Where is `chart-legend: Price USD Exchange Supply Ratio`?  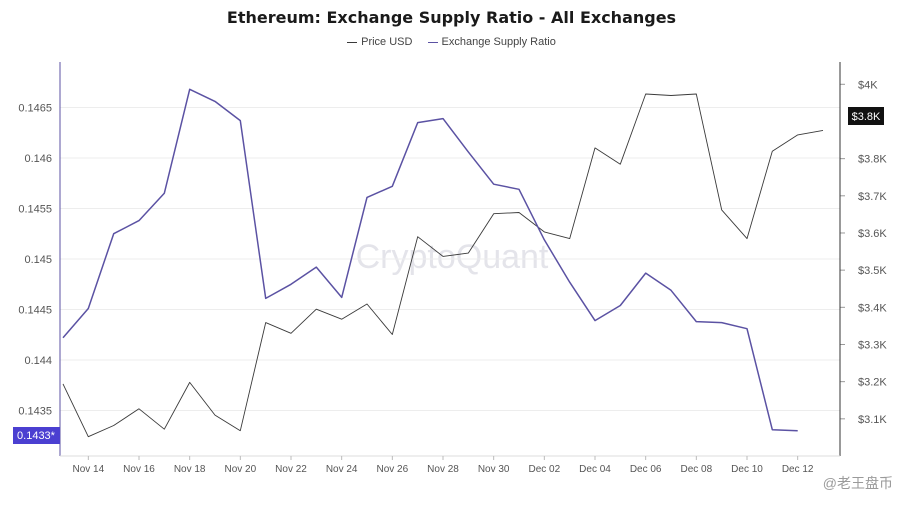 chart-legend: Price USD Exchange Supply Ratio is located at coordinates (451, 42).